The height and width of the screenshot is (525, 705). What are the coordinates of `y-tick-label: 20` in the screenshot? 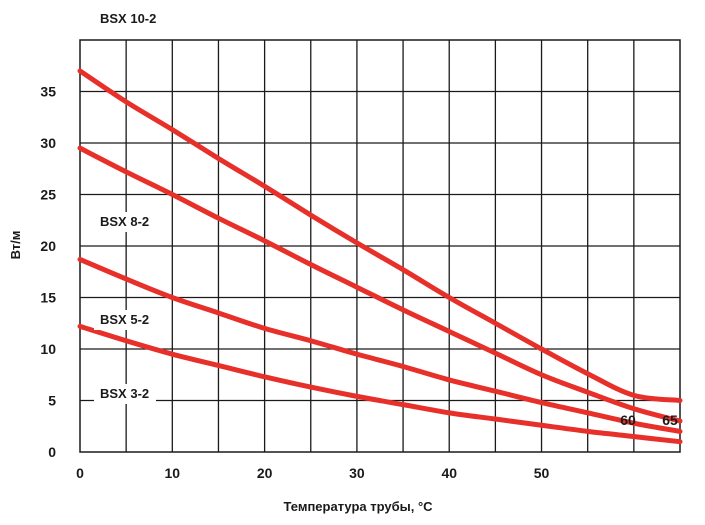 It's located at (48, 246).